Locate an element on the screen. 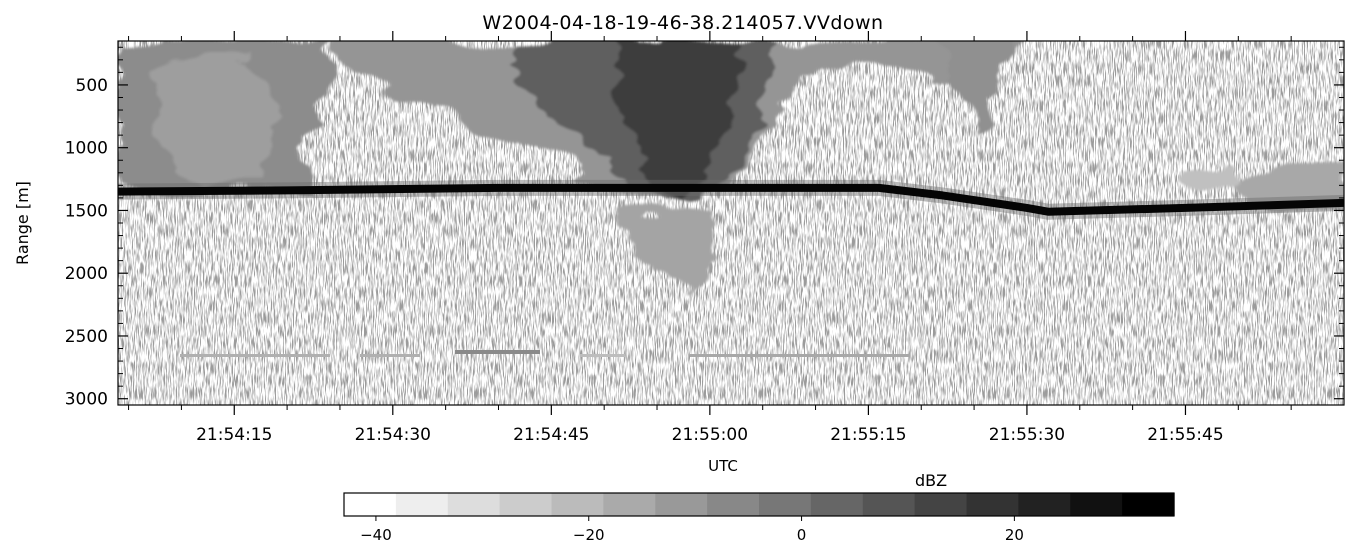 The image size is (1367, 546). colorbar-tick-label: −40 is located at coordinates (376, 535).